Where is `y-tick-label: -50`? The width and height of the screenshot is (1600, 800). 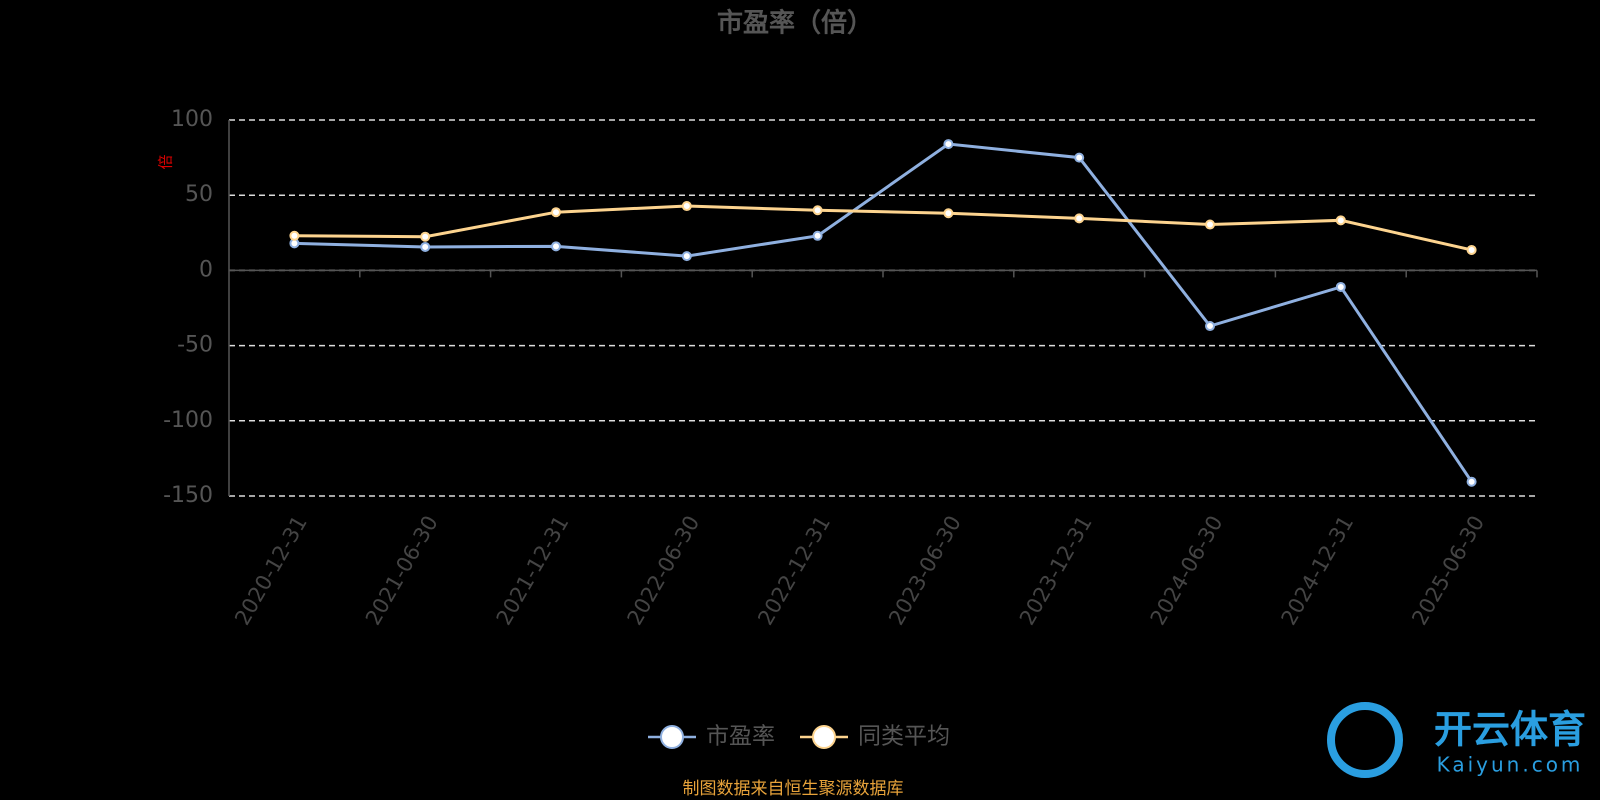 y-tick-label: -50 is located at coordinates (195, 345).